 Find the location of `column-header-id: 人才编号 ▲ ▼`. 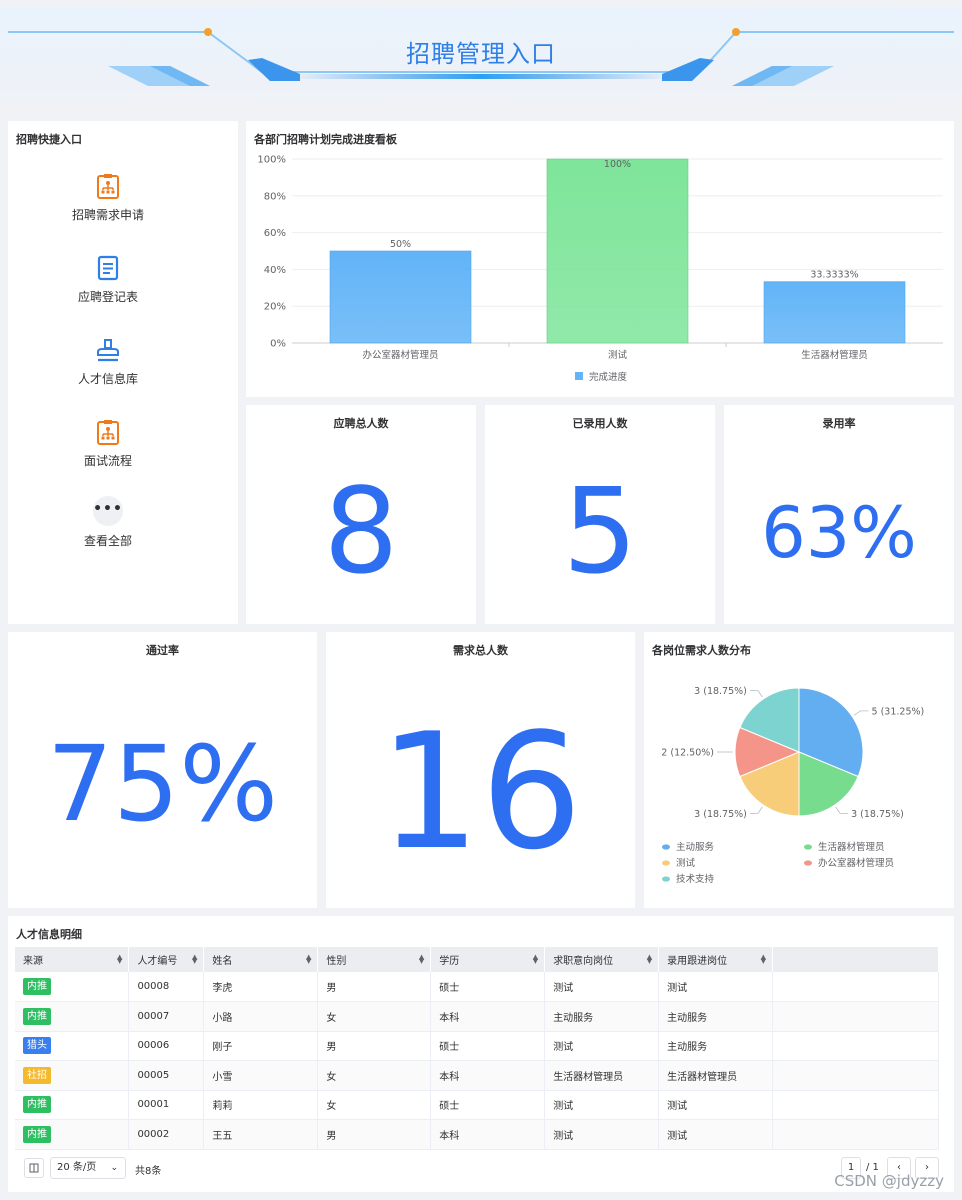

column-header-id: 人才编号 ▲ ▼ is located at coordinates (166, 959).